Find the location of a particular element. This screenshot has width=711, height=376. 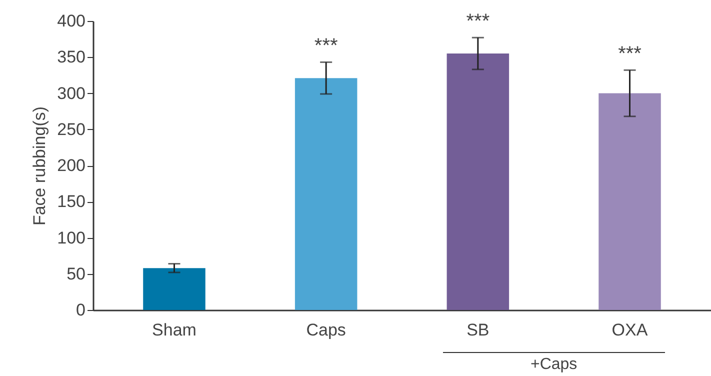

x-tick-label: Sham is located at coordinates (174, 330).